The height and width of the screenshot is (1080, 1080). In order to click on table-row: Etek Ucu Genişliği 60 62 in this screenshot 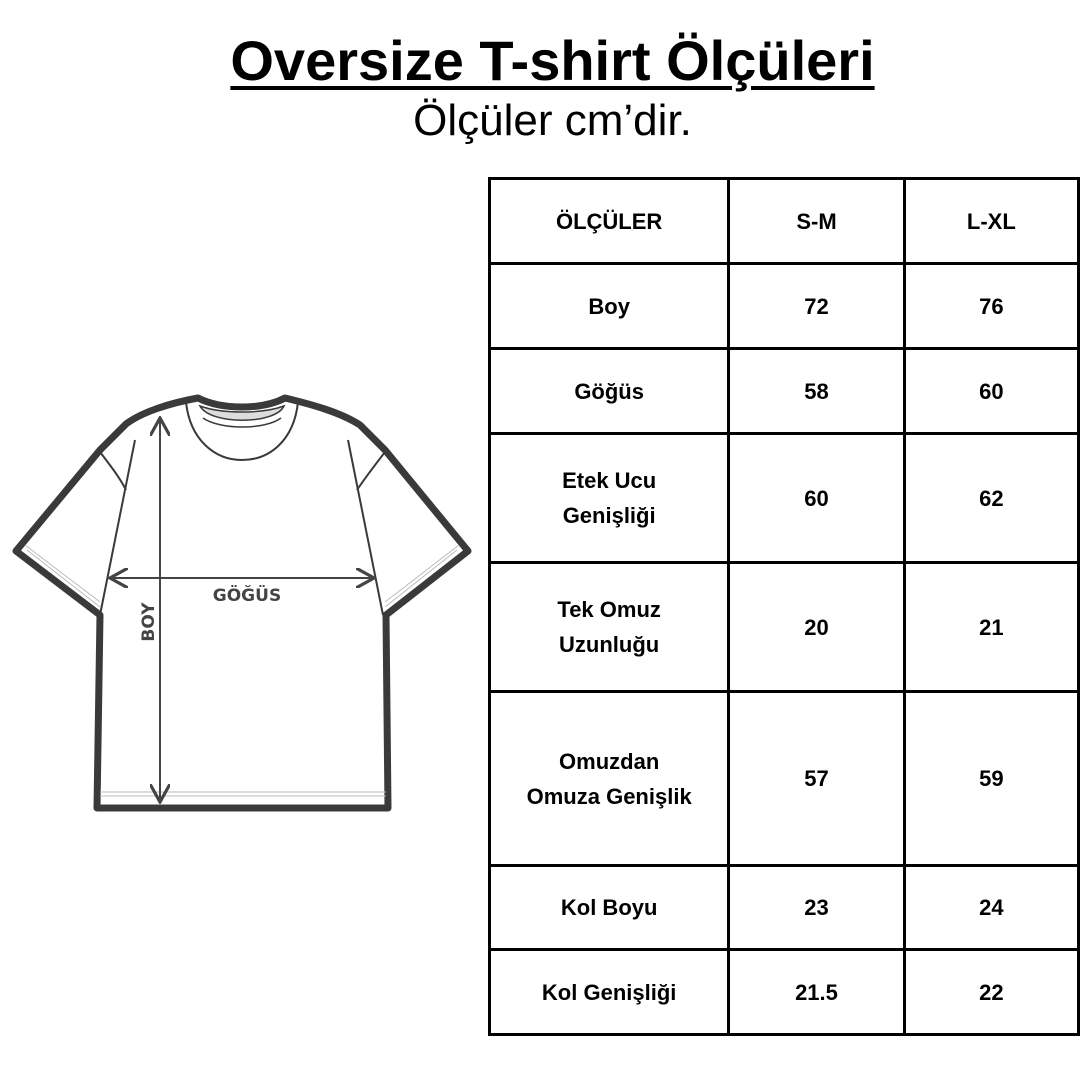, I will do `click(783, 498)`.